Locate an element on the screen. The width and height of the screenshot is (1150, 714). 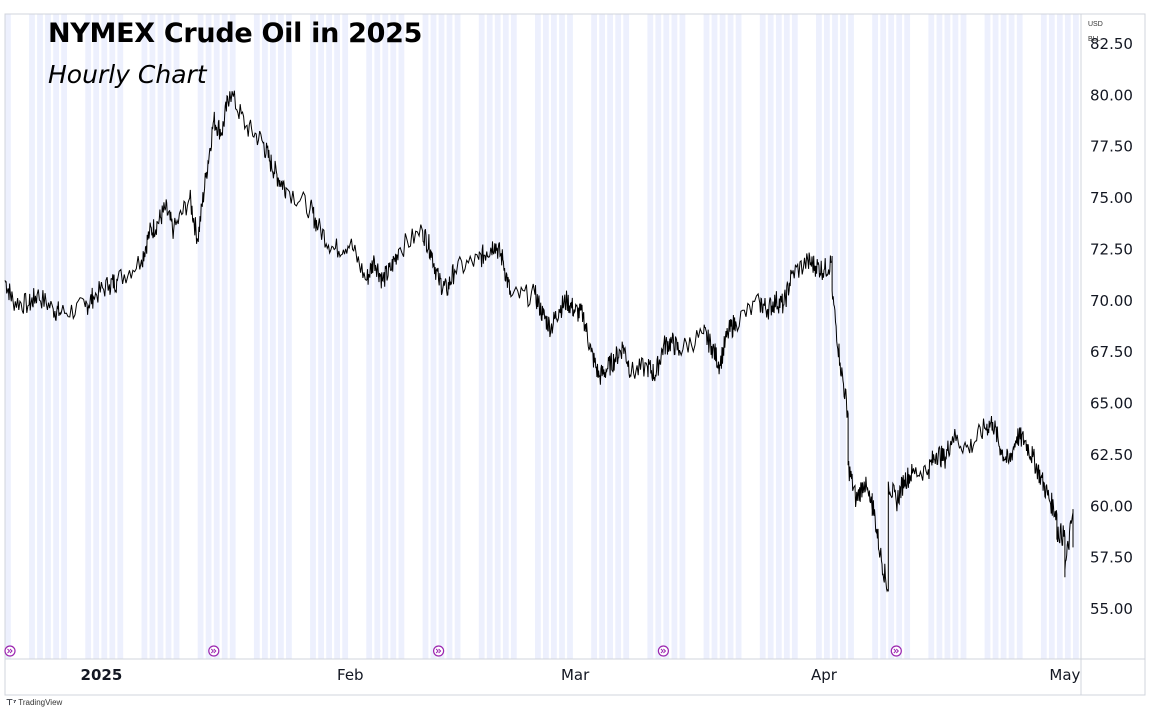
tradingview-brand: ⊤⁷ TradingView is located at coordinates (34, 702).